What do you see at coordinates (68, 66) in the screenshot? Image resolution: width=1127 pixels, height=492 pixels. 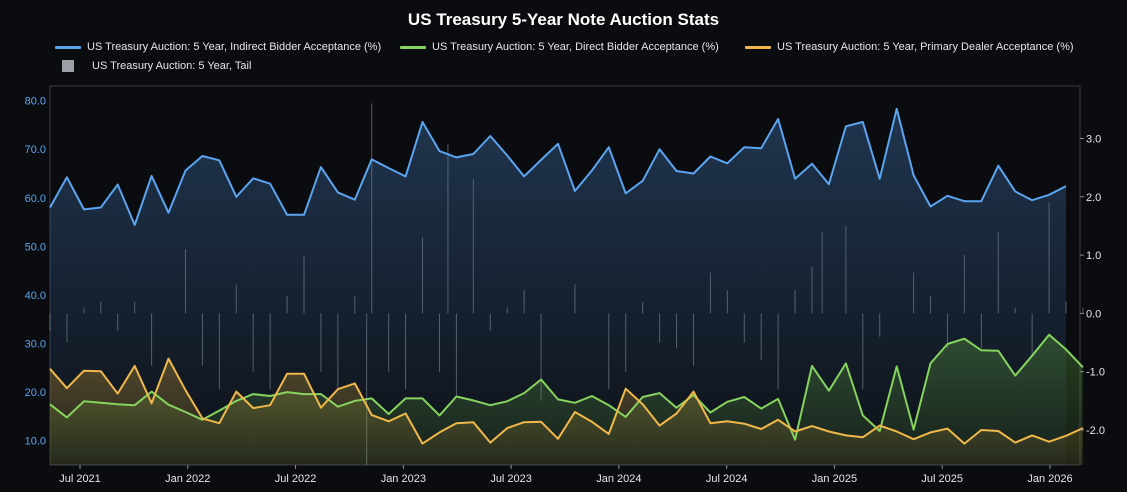 I see `legend-swatch-tail` at bounding box center [68, 66].